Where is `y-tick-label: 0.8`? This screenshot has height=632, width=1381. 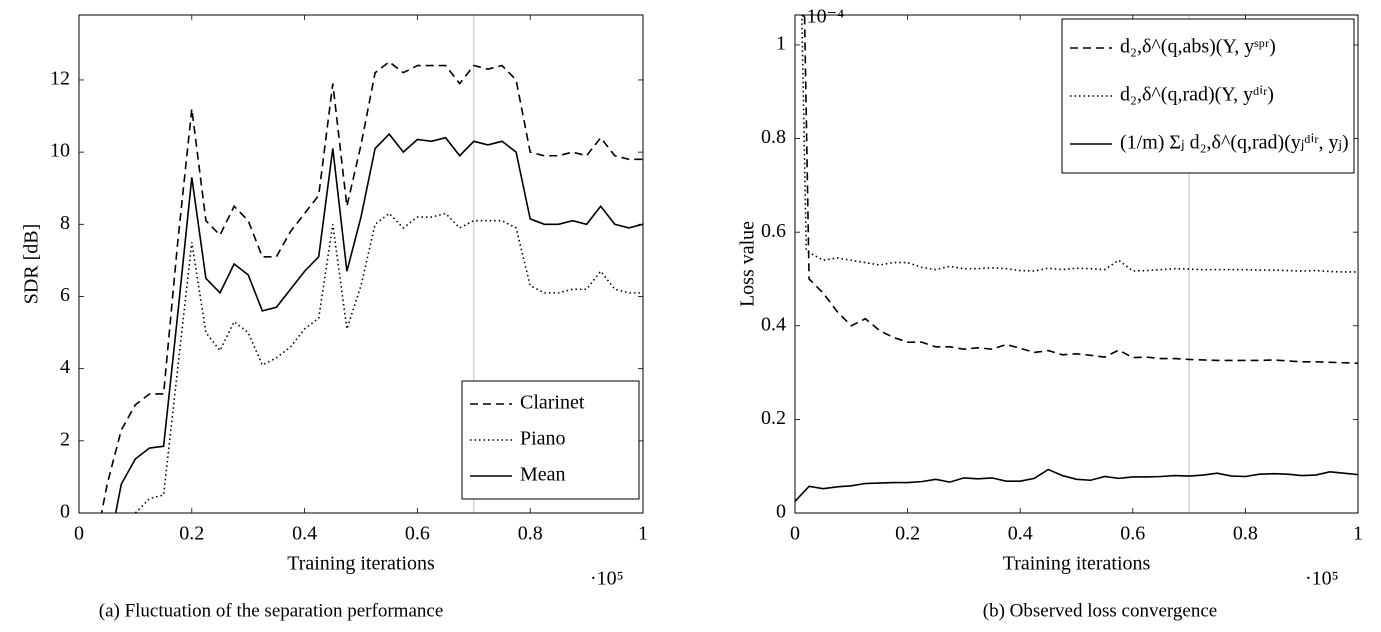 y-tick-label: 0.8 is located at coordinates (773, 137).